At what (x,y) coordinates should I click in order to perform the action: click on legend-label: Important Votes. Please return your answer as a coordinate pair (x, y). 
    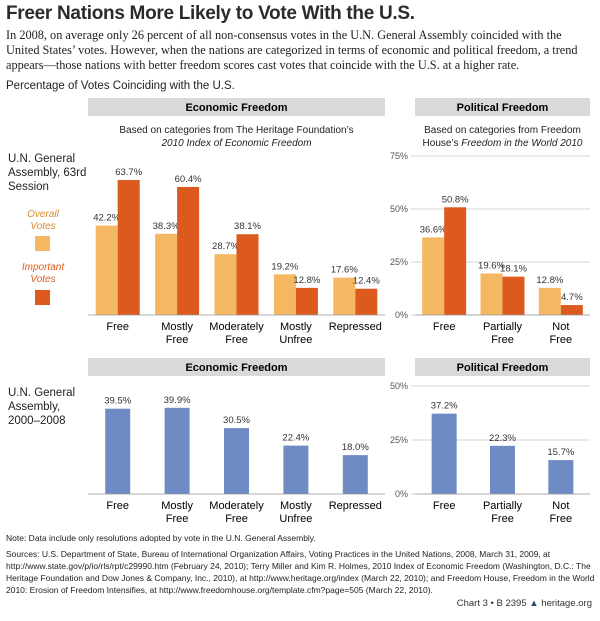
    Looking at the image, I should click on (43, 273).